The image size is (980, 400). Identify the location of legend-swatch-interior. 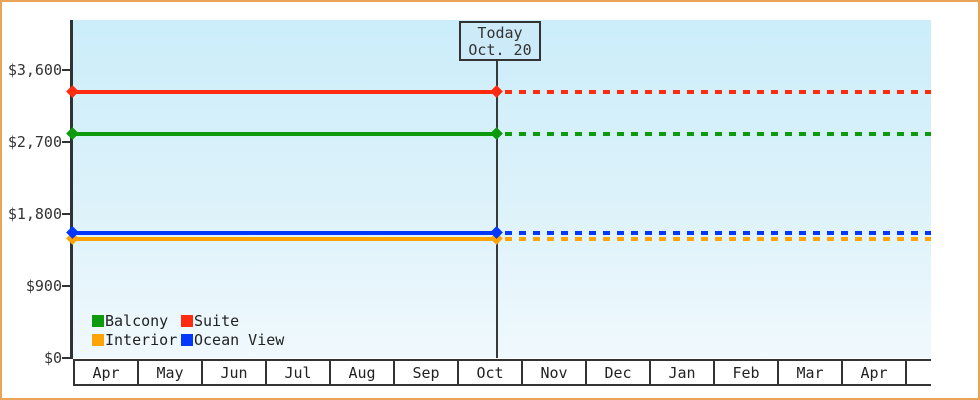
(98, 339).